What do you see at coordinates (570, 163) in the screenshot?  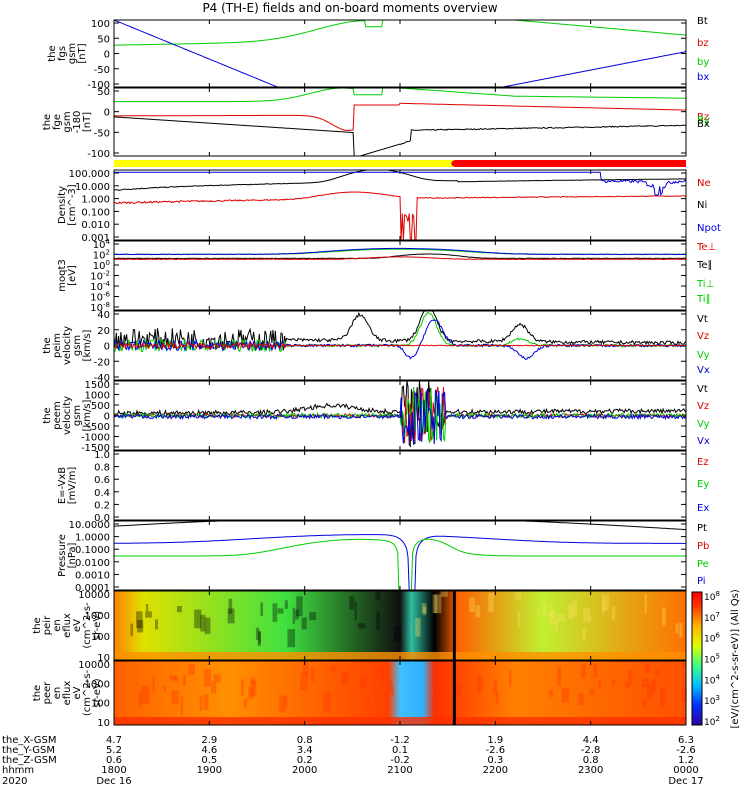 I see `mode-bar-fast` at bounding box center [570, 163].